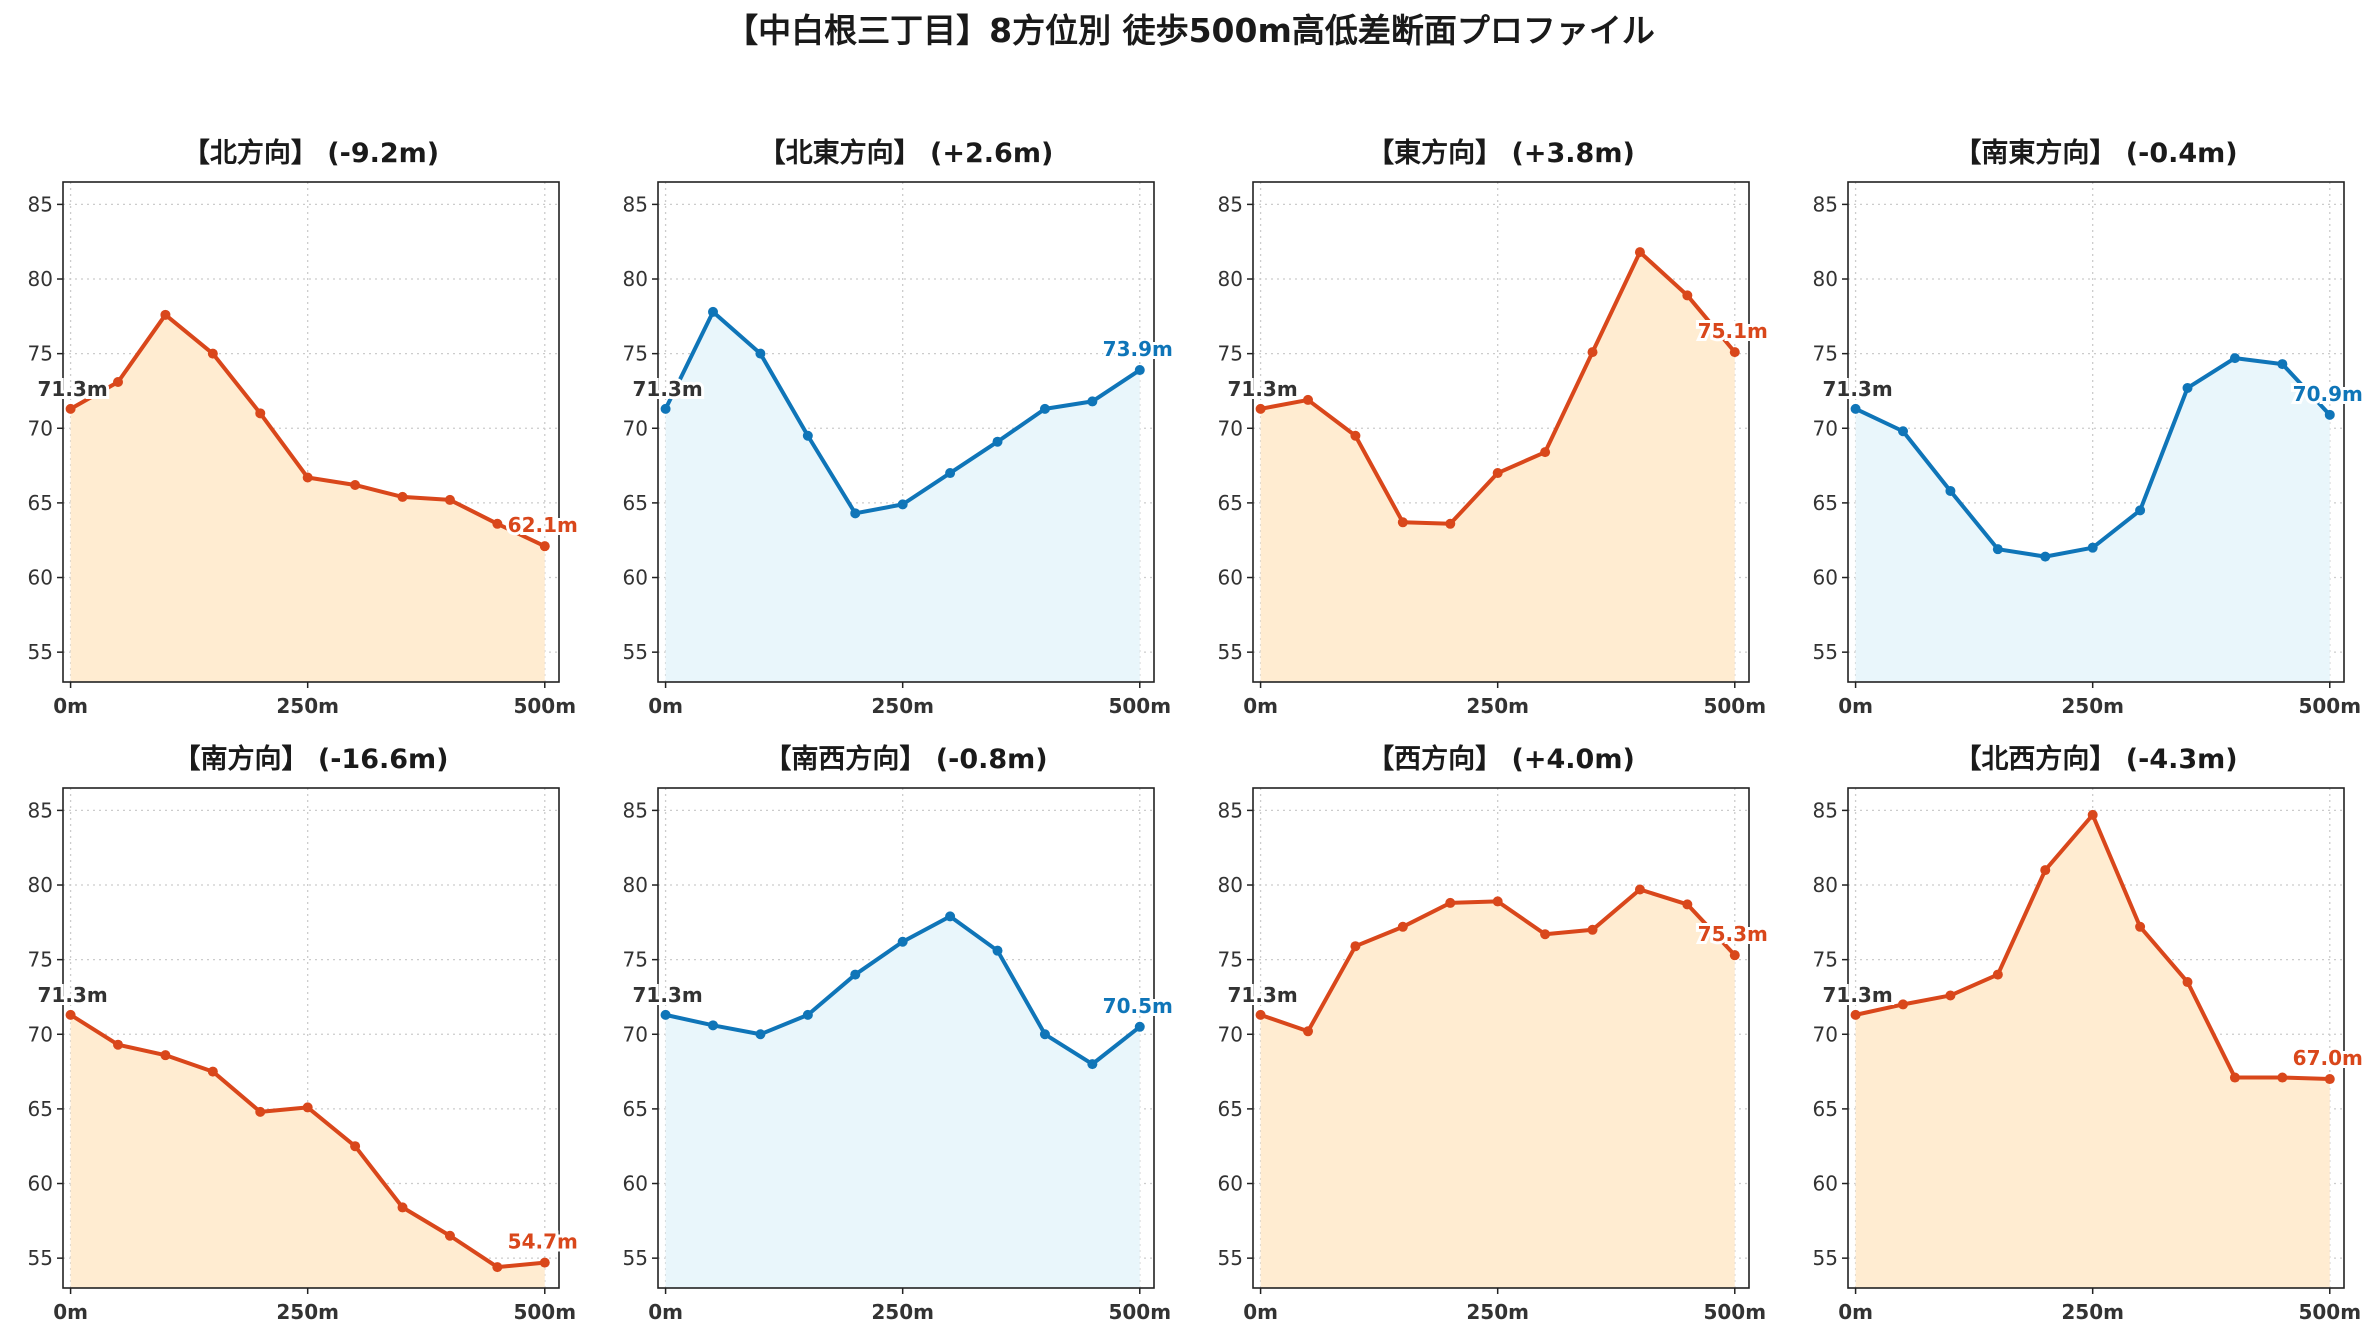 The width and height of the screenshot is (2380, 1340). What do you see at coordinates (1825, 885) in the screenshot?
I see `y-tick-label: 80` at bounding box center [1825, 885].